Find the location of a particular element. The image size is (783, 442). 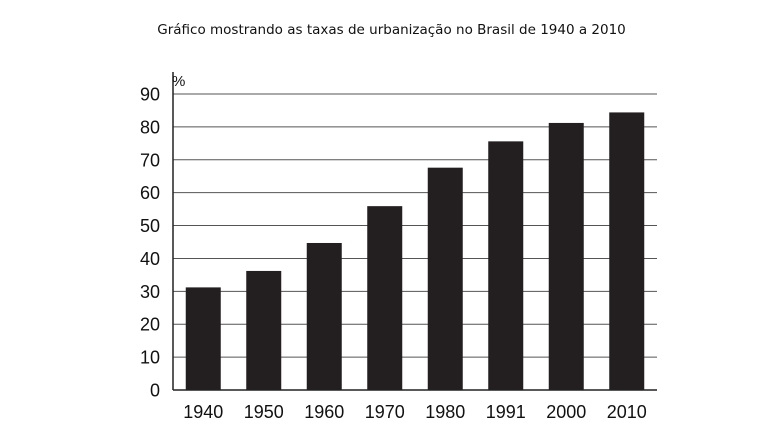

y-tick-label: 90 is located at coordinates (150, 95).